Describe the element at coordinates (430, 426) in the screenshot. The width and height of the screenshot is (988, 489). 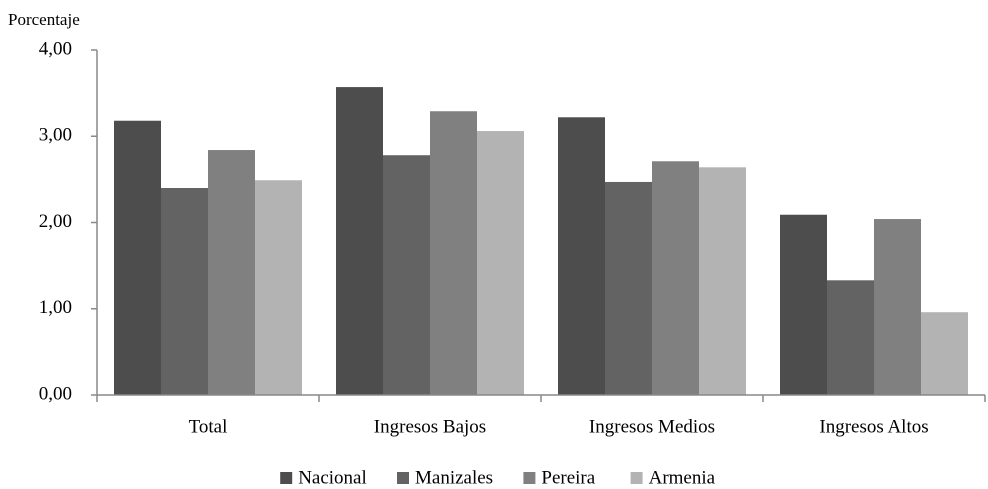
I see `x-tick-label: Ingresos Bajos` at that location.